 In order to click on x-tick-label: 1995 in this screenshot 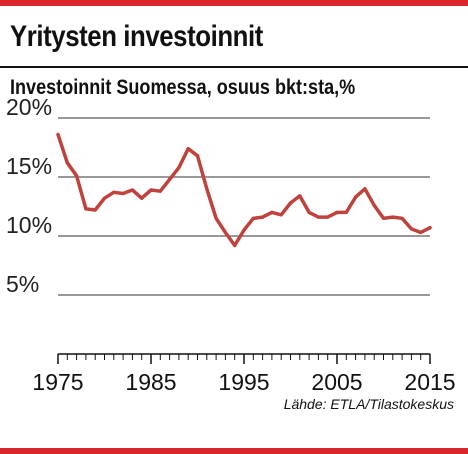, I will do `click(243, 382)`.